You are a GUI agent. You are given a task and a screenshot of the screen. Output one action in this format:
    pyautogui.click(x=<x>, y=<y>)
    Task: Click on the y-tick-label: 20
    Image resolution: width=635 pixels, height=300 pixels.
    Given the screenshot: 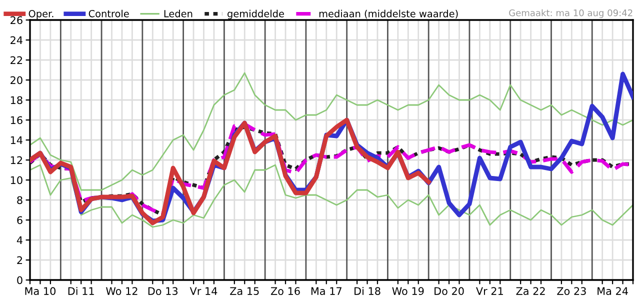 What is the action you would take?
    pyautogui.click(x=16, y=80)
    